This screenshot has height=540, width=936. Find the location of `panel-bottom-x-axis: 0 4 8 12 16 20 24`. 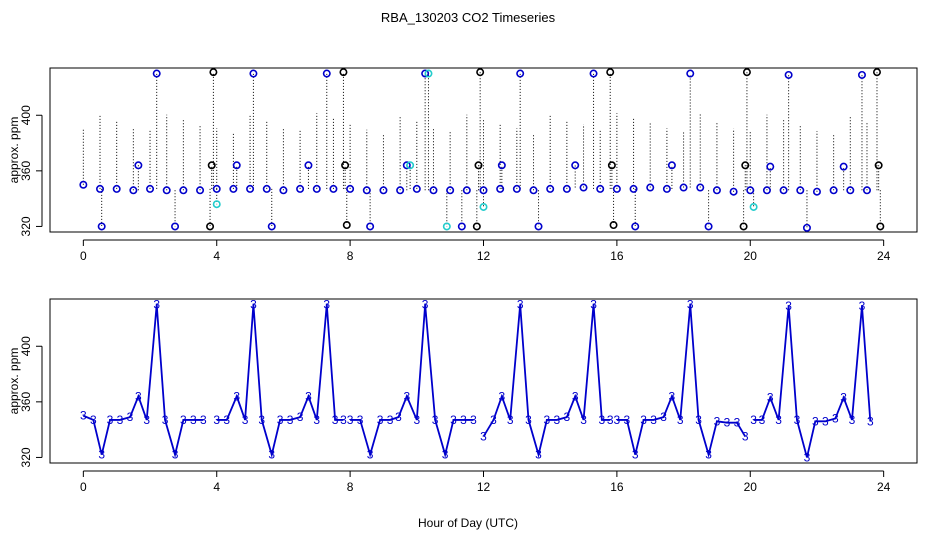

panel-bottom-x-axis: 0 4 8 12 16 20 24 is located at coordinates (485, 482).